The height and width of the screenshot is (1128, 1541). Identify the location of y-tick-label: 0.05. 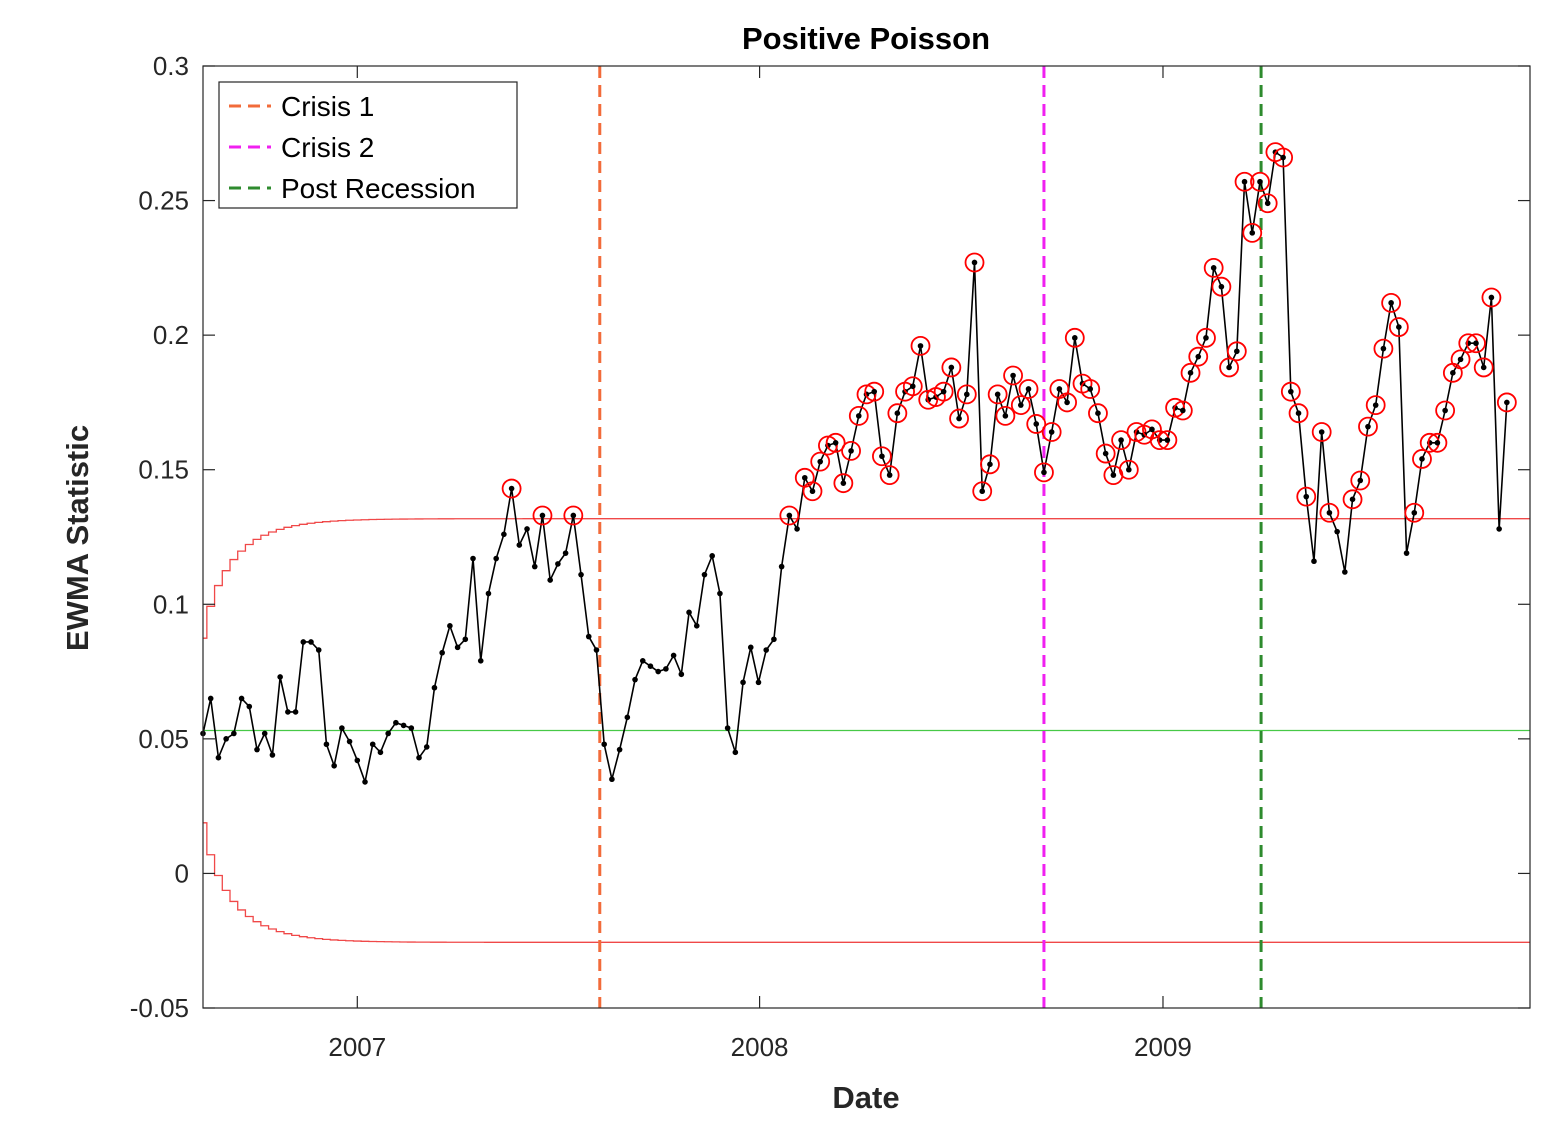
(163, 739).